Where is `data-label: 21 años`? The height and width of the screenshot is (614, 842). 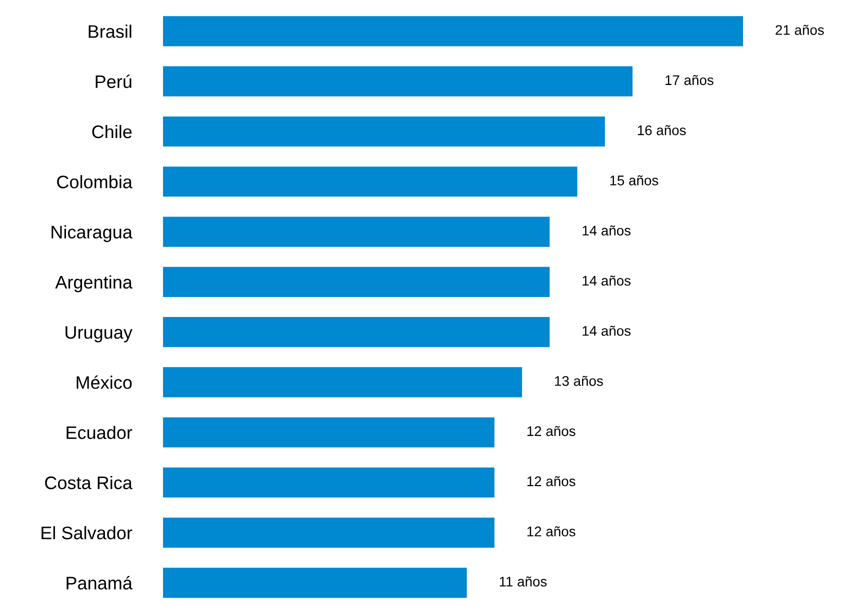
data-label: 21 años is located at coordinates (800, 29).